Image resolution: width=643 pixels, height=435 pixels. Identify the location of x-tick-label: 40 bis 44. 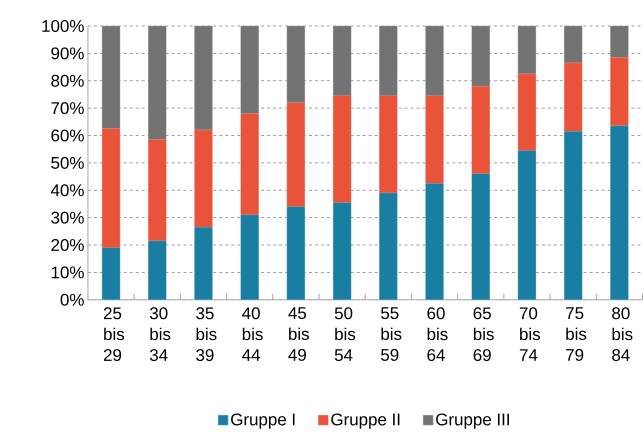
(252, 334).